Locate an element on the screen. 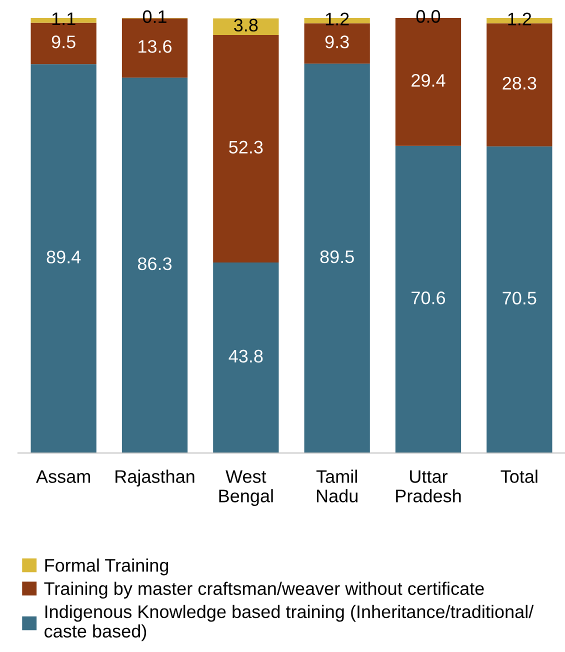 This screenshot has width=565, height=652. x-tick-label: Uttar Pradesh is located at coordinates (428, 486).